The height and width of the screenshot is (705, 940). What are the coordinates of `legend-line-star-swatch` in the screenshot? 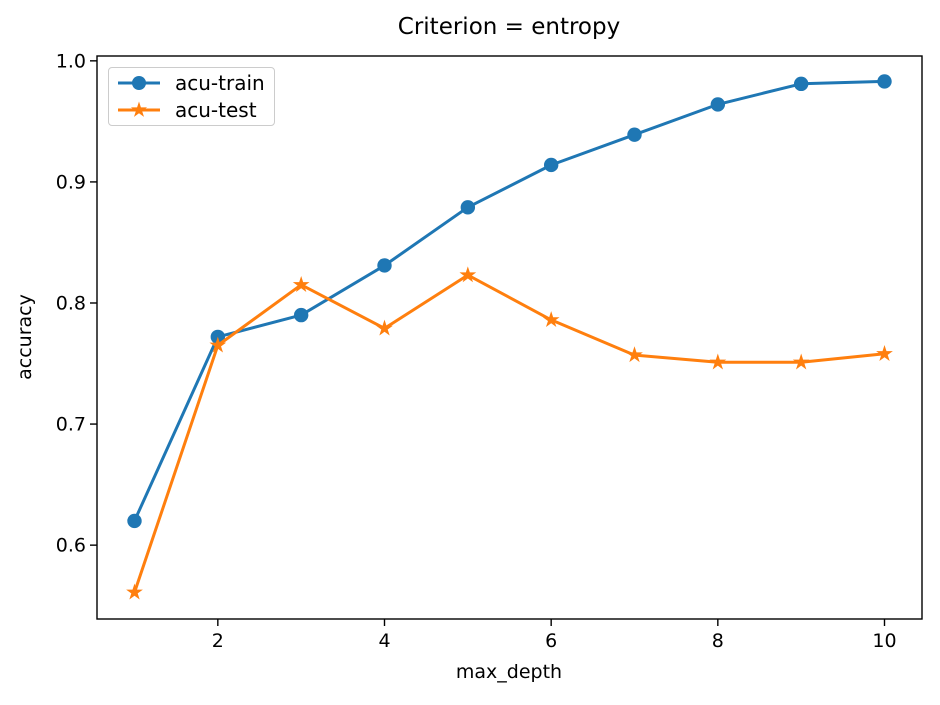 It's located at (139, 109).